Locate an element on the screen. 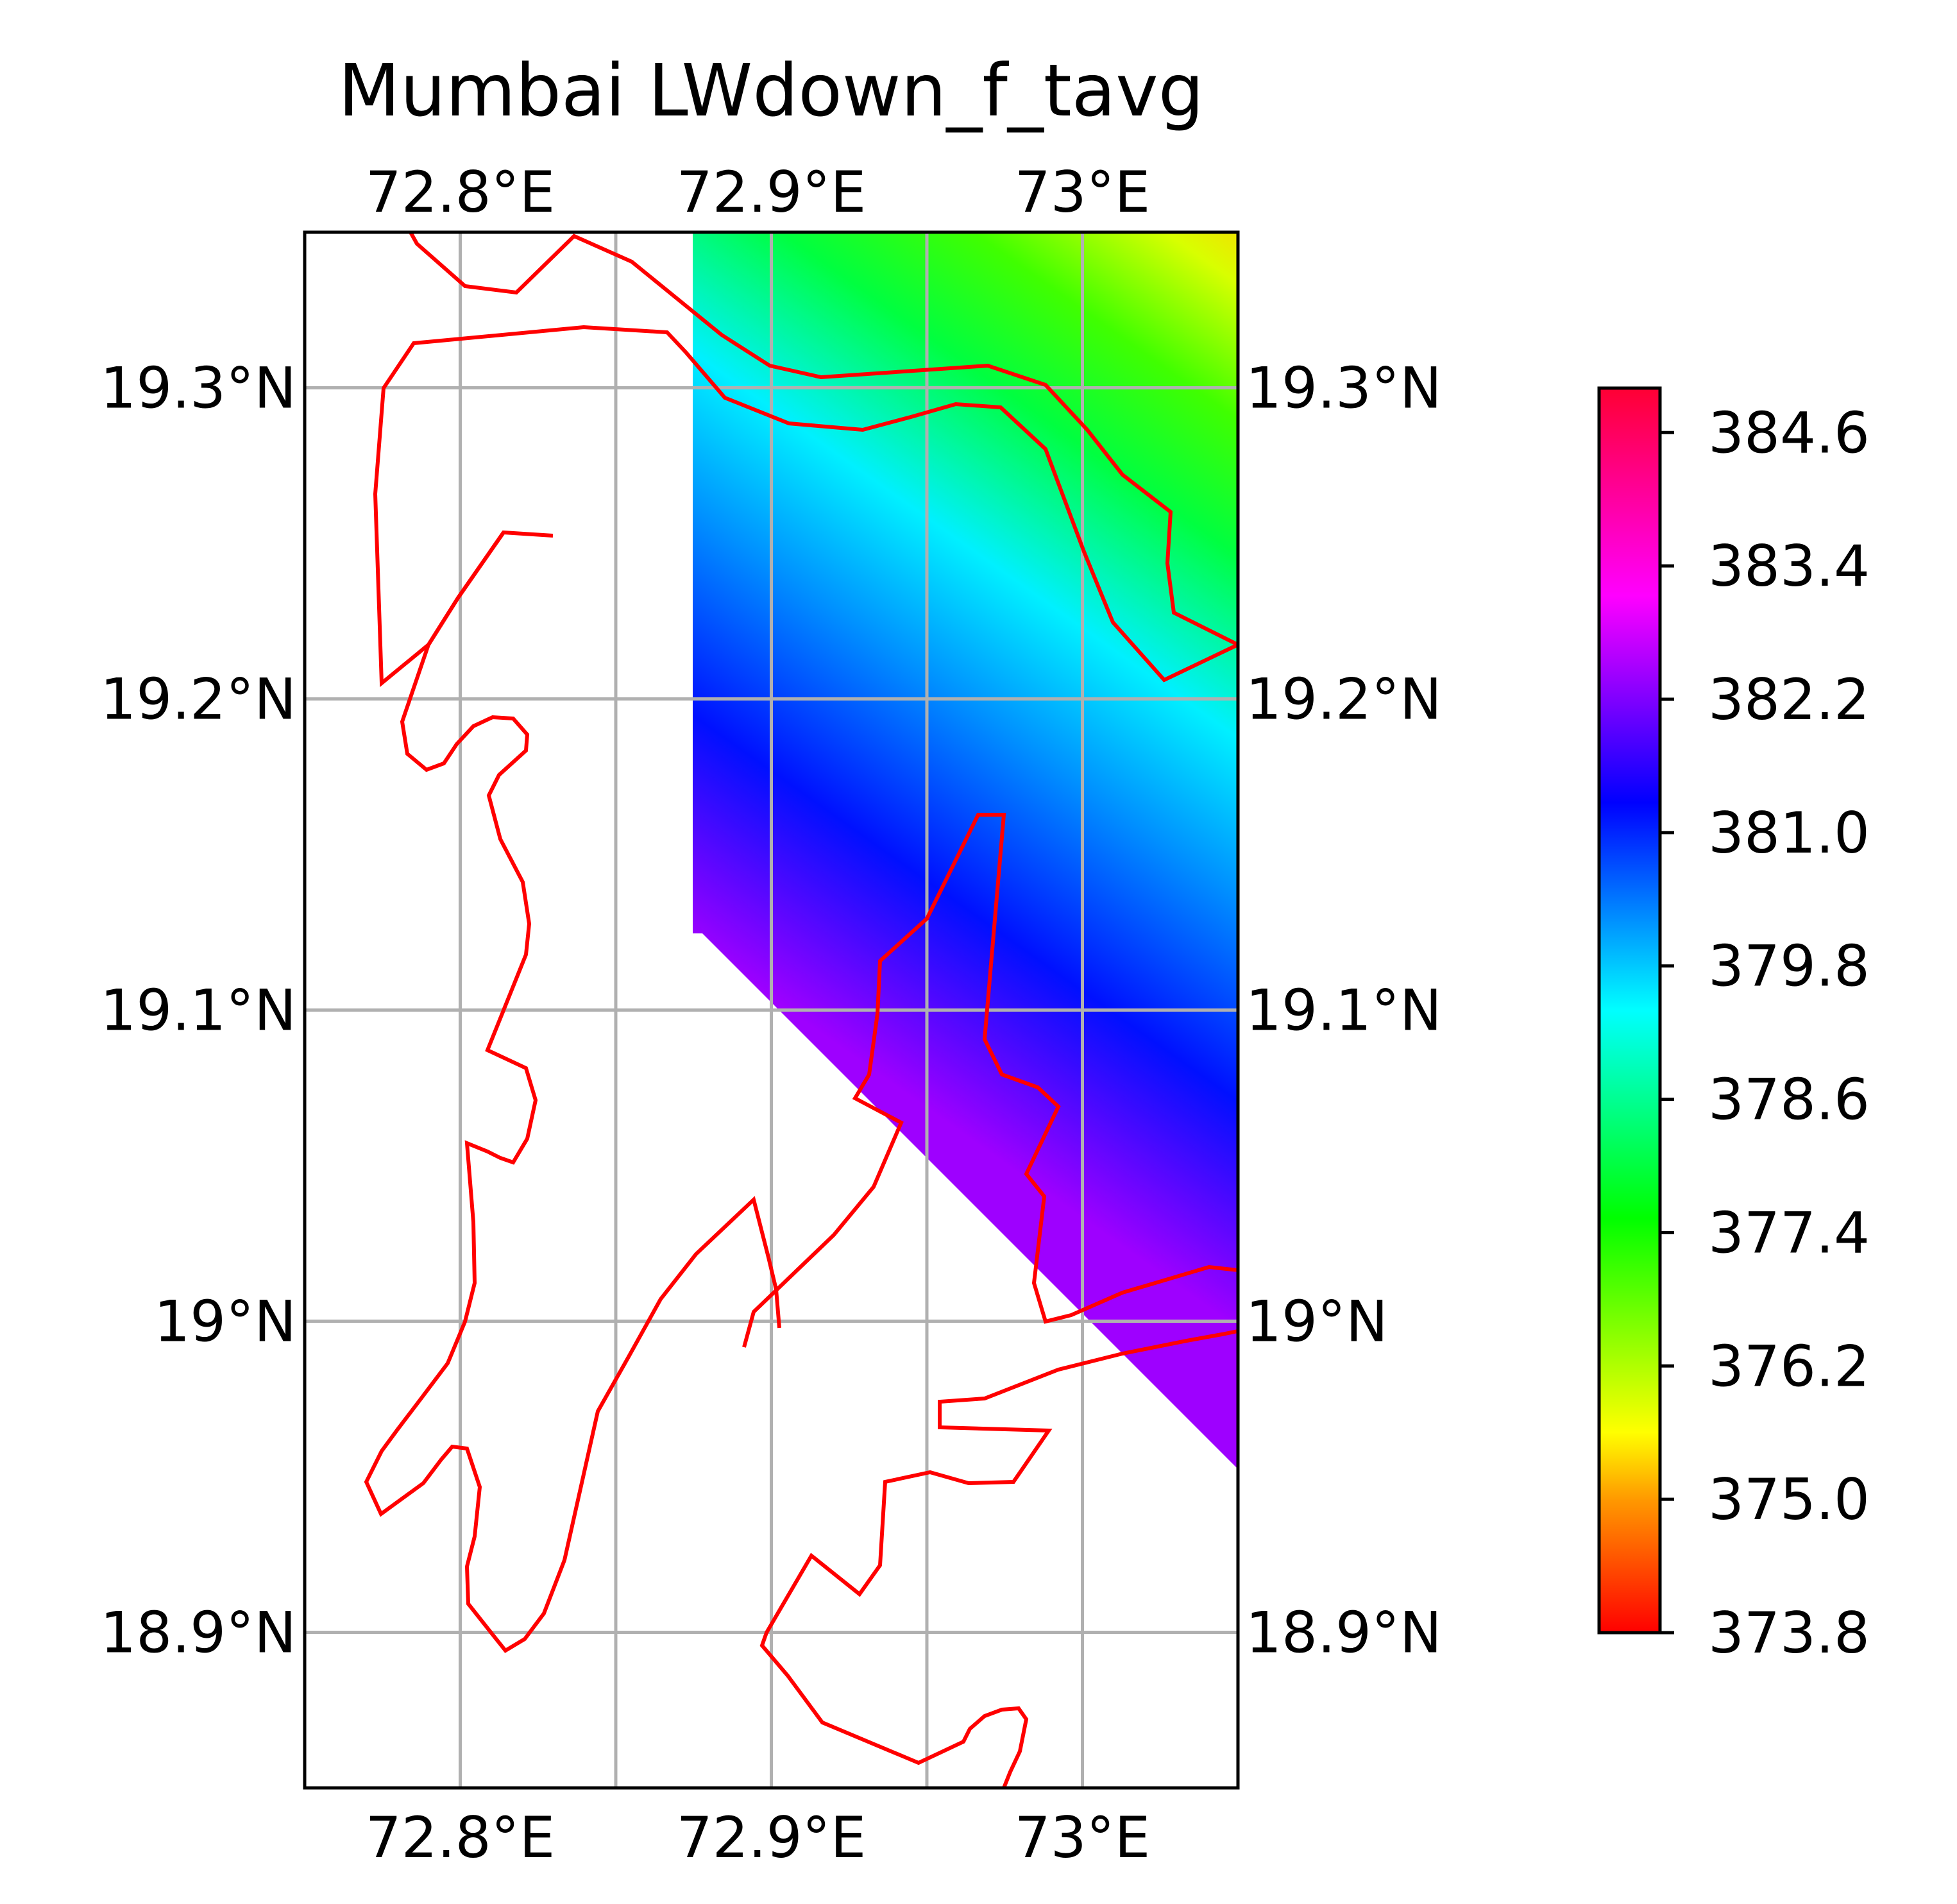  lon-tick-label-bottom: 73°E is located at coordinates (1083, 1838).